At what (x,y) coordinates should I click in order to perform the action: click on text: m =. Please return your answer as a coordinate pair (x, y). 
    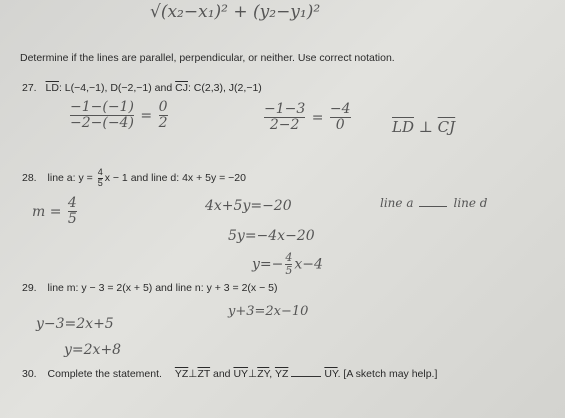
    Looking at the image, I should click on (47, 211).